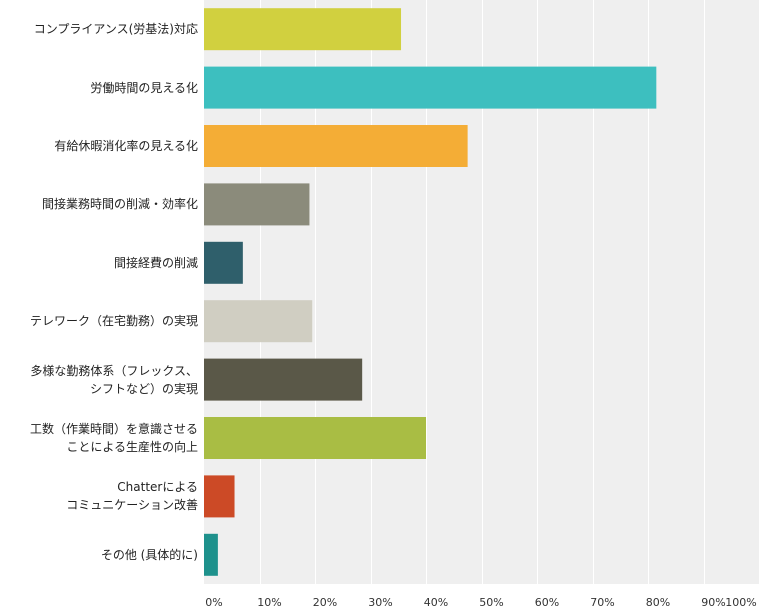 This screenshot has width=759, height=616. I want to click on category-label-line: 工数（作業時間）を意識させる, so click(113, 429).